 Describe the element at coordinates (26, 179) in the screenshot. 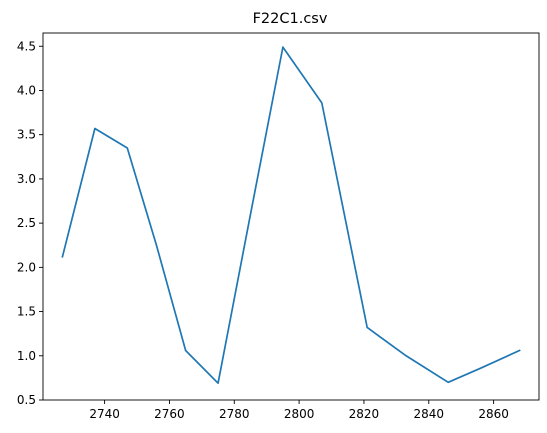

I see `y-tick-label: 3.0` at that location.